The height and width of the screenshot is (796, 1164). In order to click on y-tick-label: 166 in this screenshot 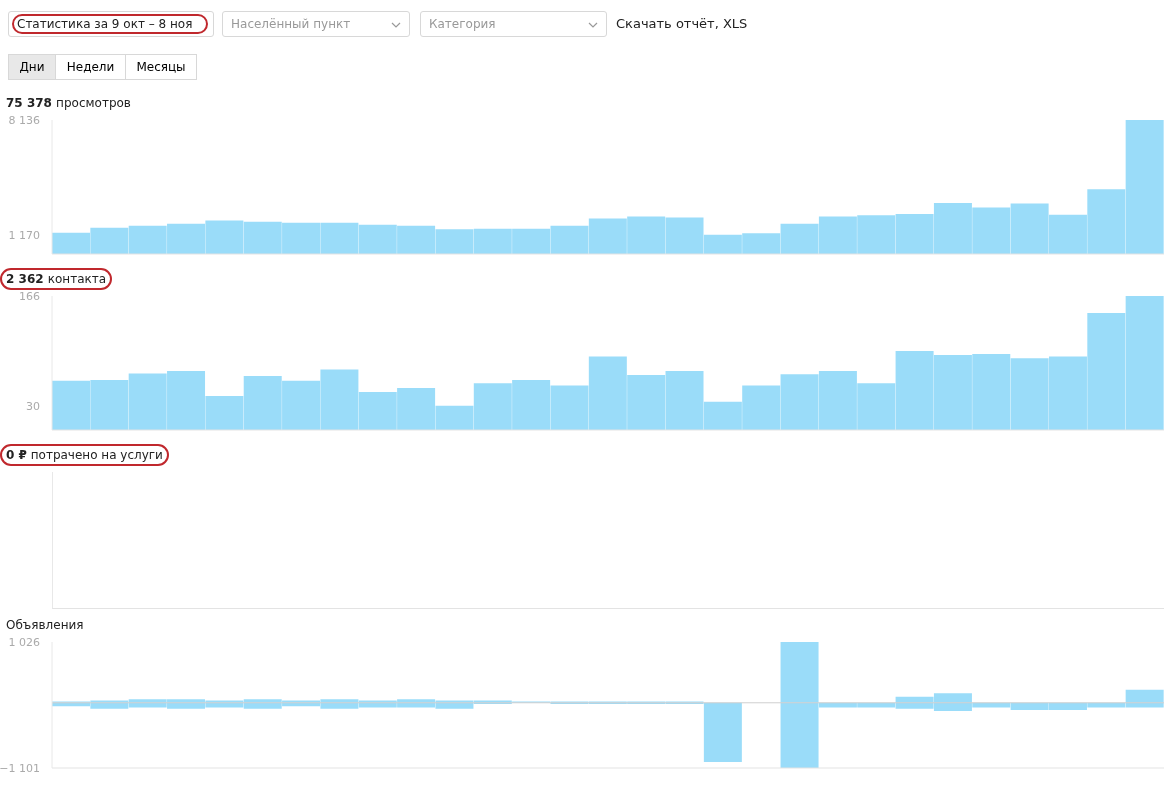, I will do `click(29, 296)`.